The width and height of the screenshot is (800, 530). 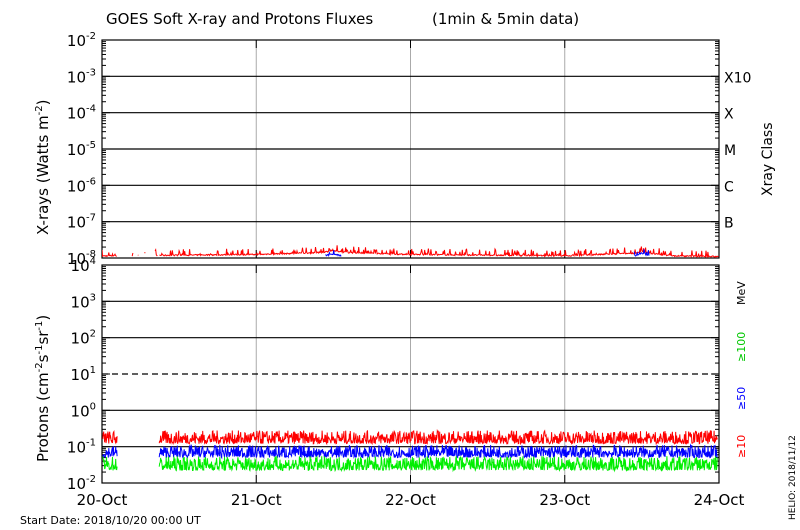 What do you see at coordinates (737, 78) in the screenshot?
I see `flare-class-label: X10` at bounding box center [737, 78].